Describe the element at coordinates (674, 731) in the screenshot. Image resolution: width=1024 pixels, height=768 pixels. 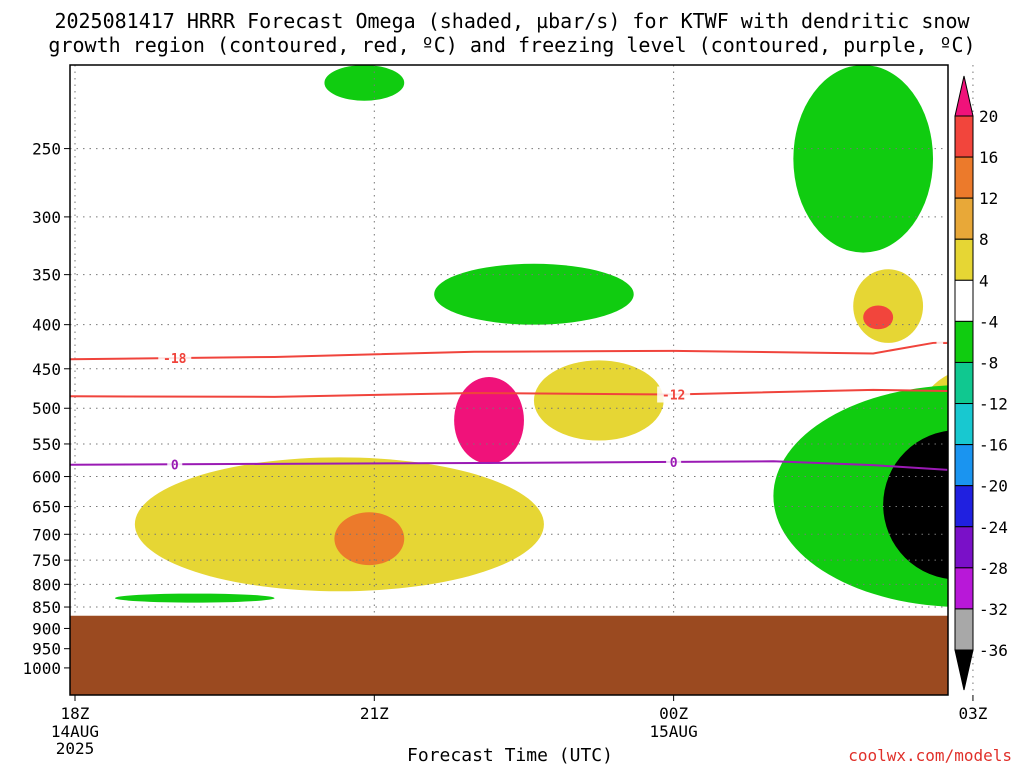
I see `x-tick-sublabel: 15AUG` at that location.